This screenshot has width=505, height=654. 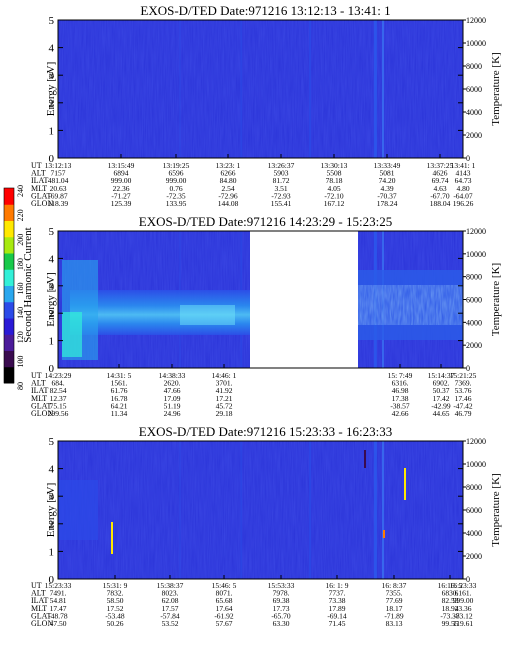 I want to click on table-cell-glat: -71.27, so click(x=121, y=195).